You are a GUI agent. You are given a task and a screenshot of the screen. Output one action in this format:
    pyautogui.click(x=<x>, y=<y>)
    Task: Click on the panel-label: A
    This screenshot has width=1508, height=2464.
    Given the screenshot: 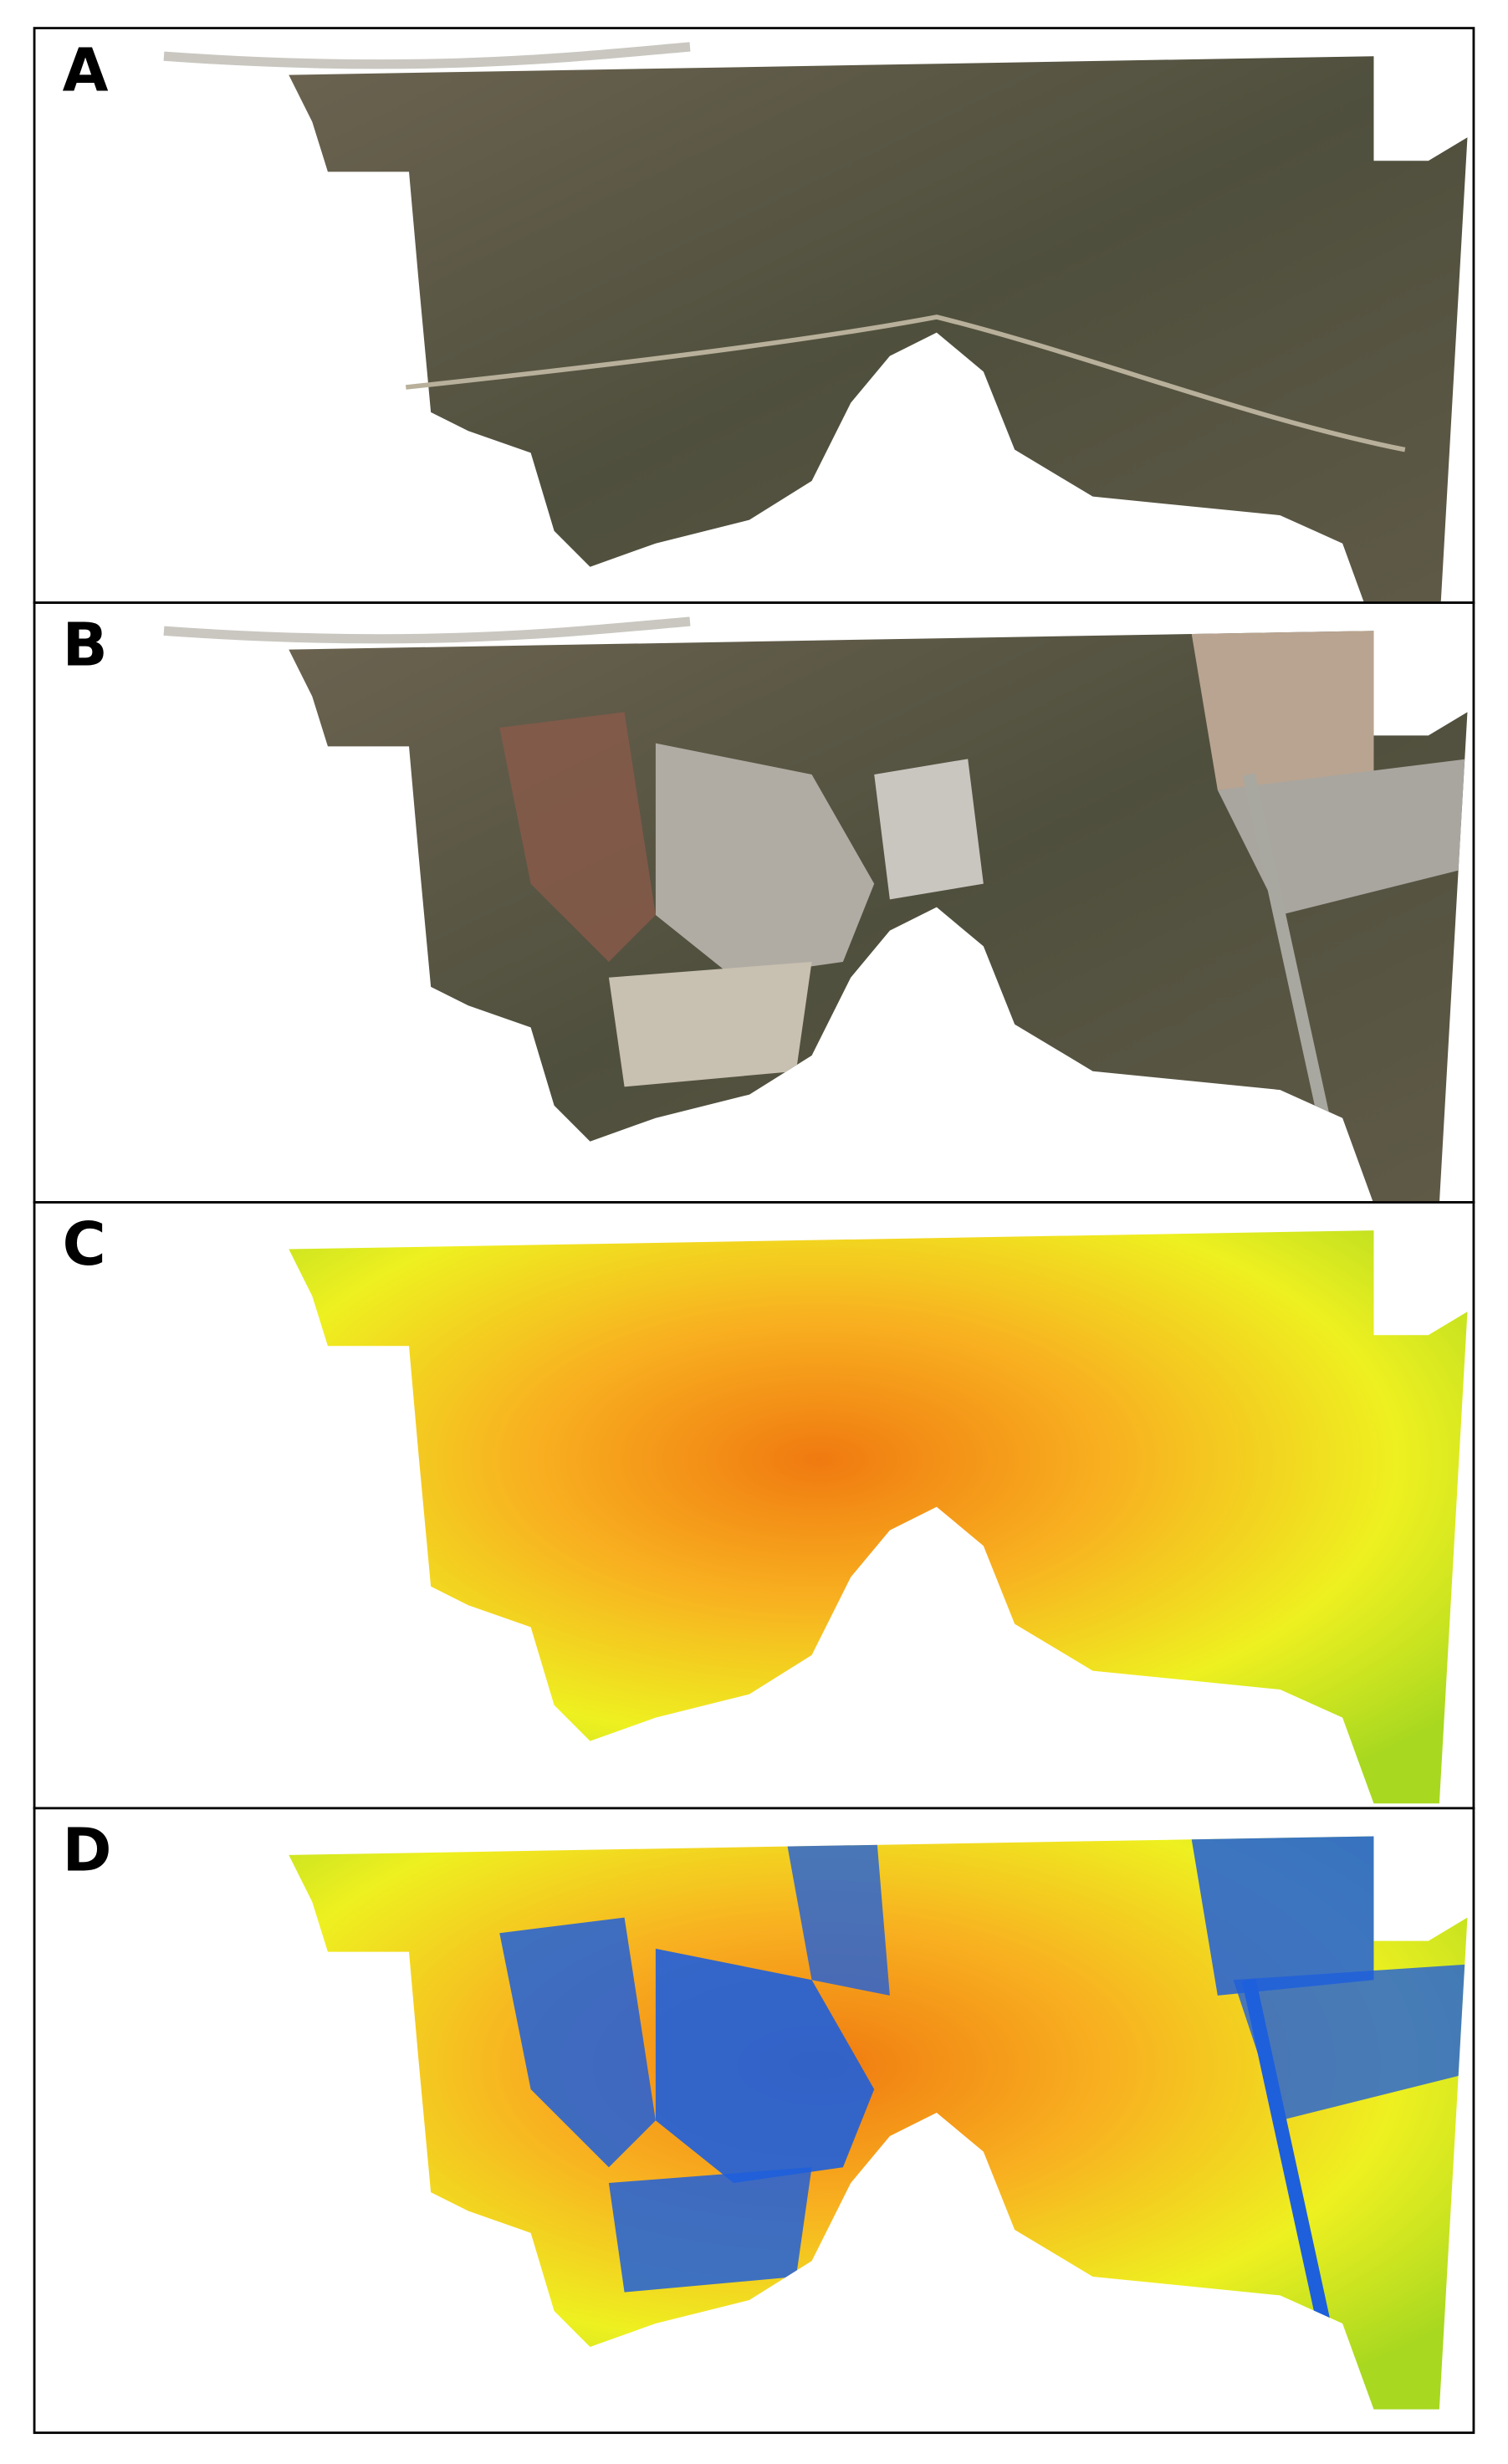 What is the action you would take?
    pyautogui.click(x=86, y=70)
    